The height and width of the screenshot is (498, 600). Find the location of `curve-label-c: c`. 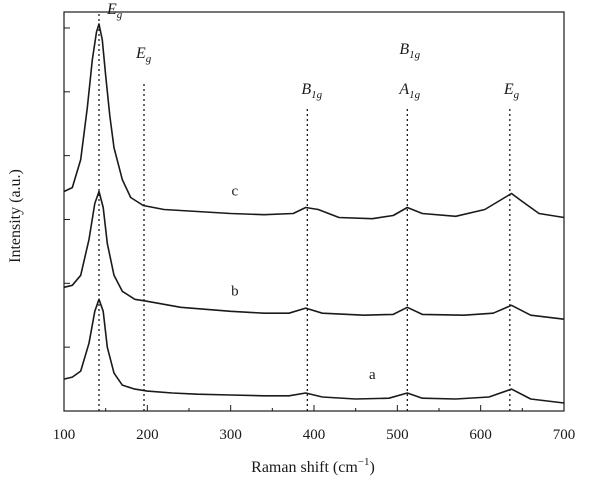

curve-label-c: c is located at coordinates (234, 192).